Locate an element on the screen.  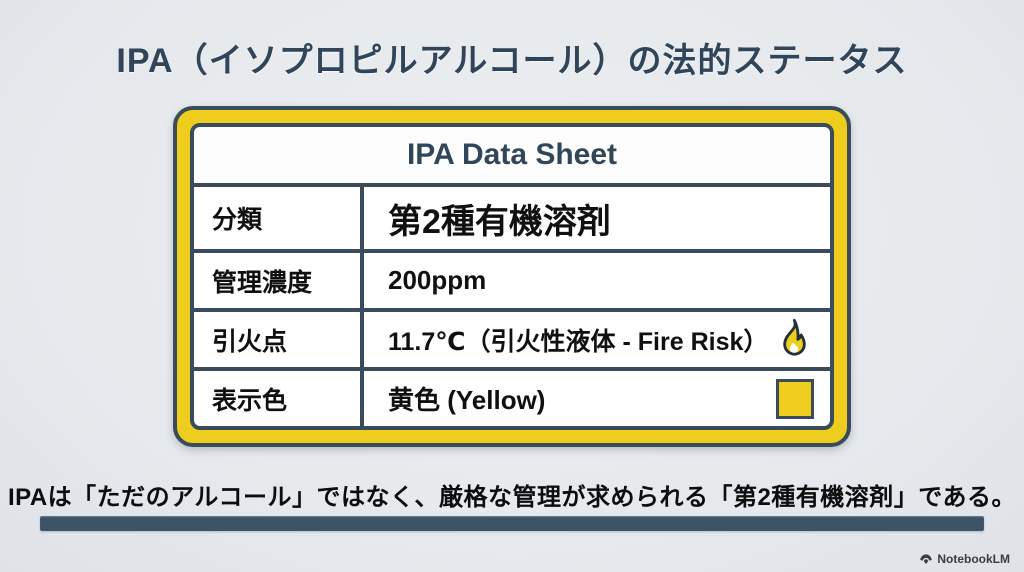
divider-bar is located at coordinates (512, 523).